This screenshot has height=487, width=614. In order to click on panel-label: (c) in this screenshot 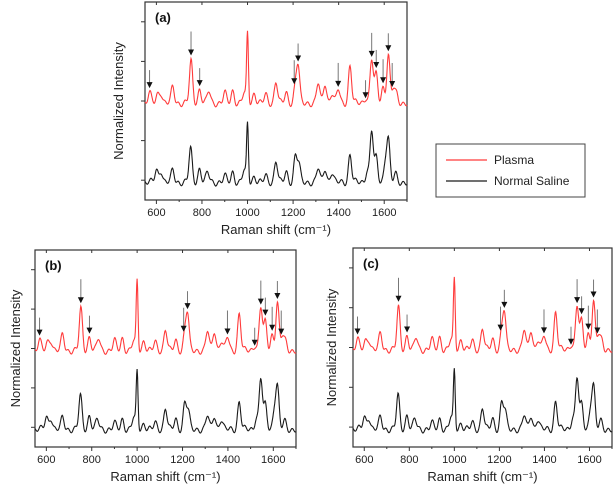, I will do `click(371, 263)`.